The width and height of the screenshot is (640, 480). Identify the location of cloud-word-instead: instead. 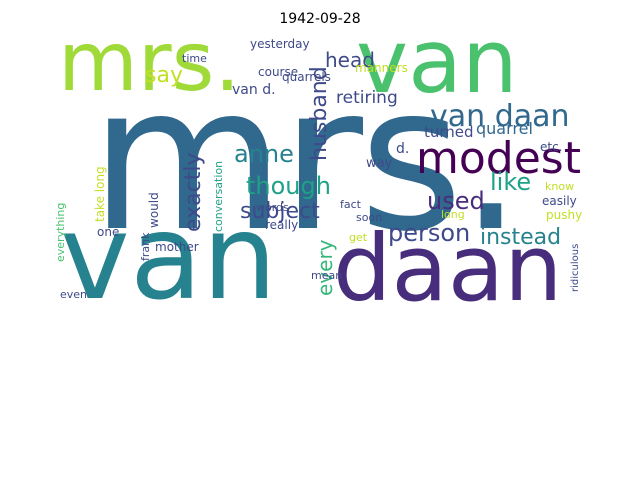
(520, 237).